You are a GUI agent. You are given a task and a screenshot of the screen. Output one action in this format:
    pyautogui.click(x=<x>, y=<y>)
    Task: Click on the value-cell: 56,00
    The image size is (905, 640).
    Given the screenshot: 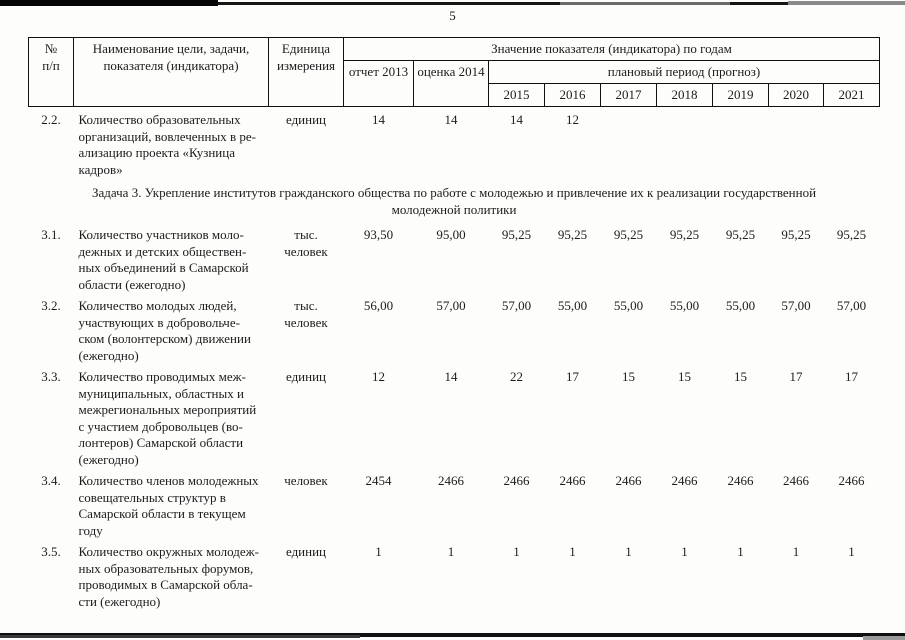 What is the action you would take?
    pyautogui.click(x=378, y=305)
    